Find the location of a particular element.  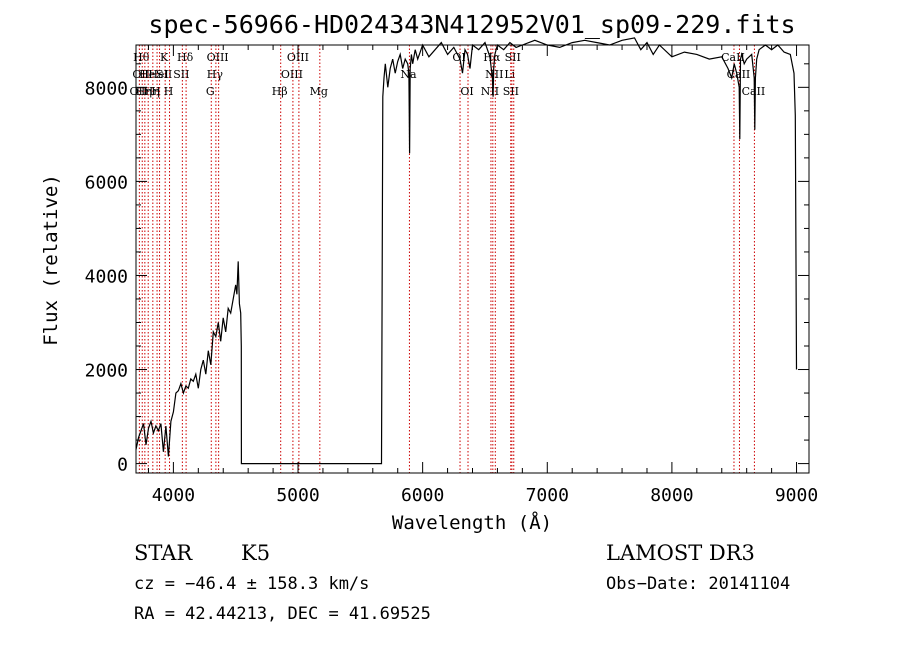

redshift-text: cz = −46.4 ± 158.3 km/s is located at coordinates (251, 584).